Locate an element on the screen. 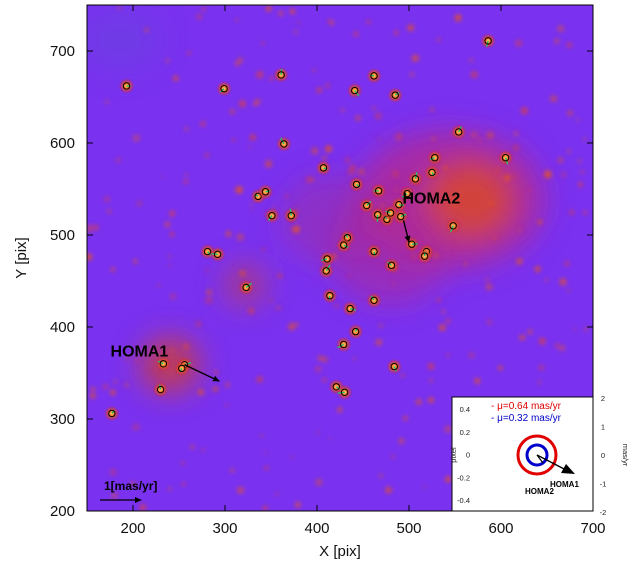 This screenshot has width=637, height=566. inset-left-tick-label: 0.2 is located at coordinates (465, 432).